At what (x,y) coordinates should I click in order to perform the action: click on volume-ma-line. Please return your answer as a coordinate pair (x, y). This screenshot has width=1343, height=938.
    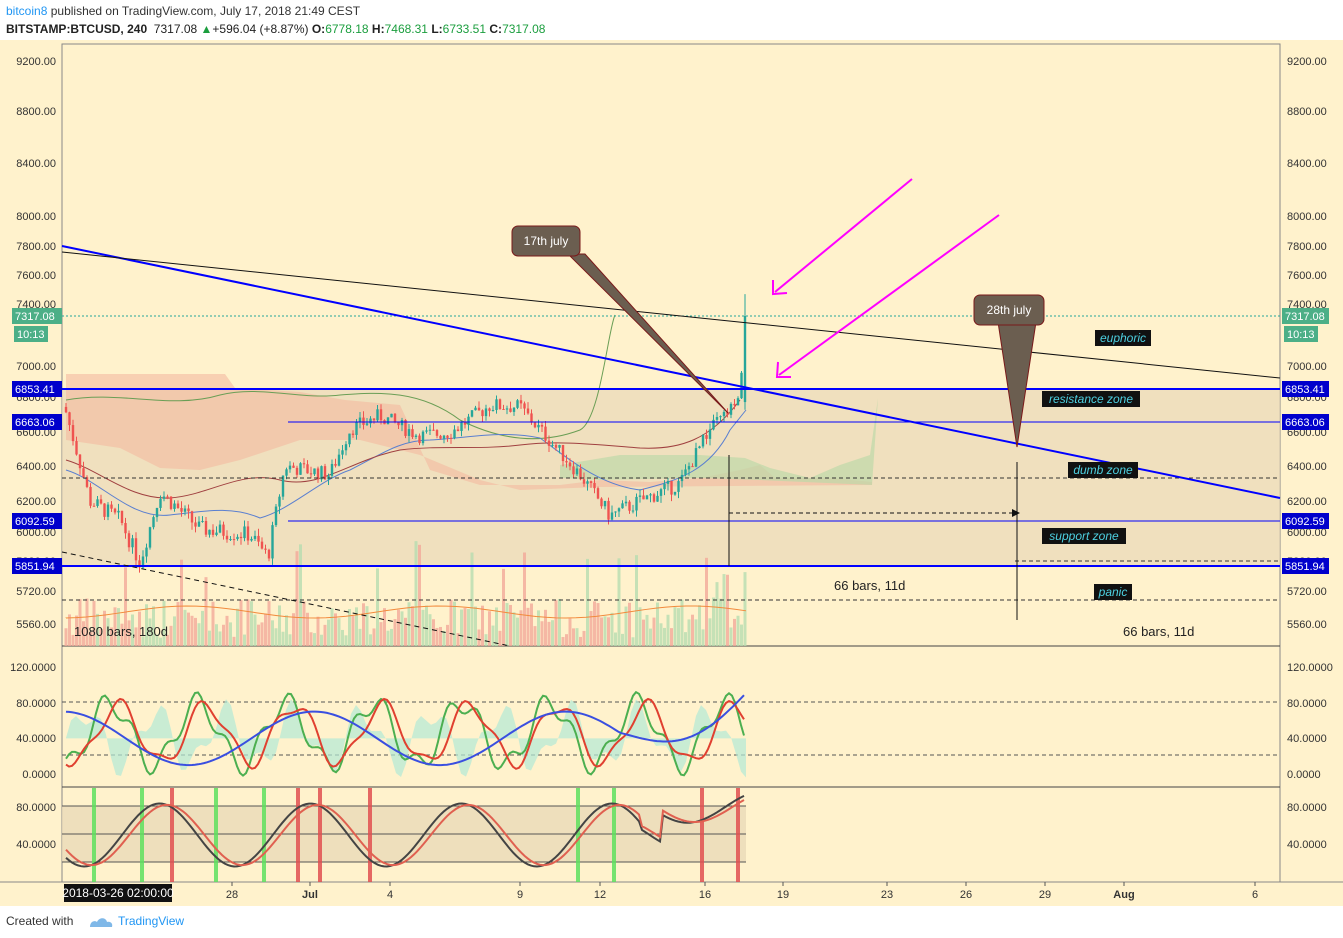
    Looking at the image, I should click on (406, 612).